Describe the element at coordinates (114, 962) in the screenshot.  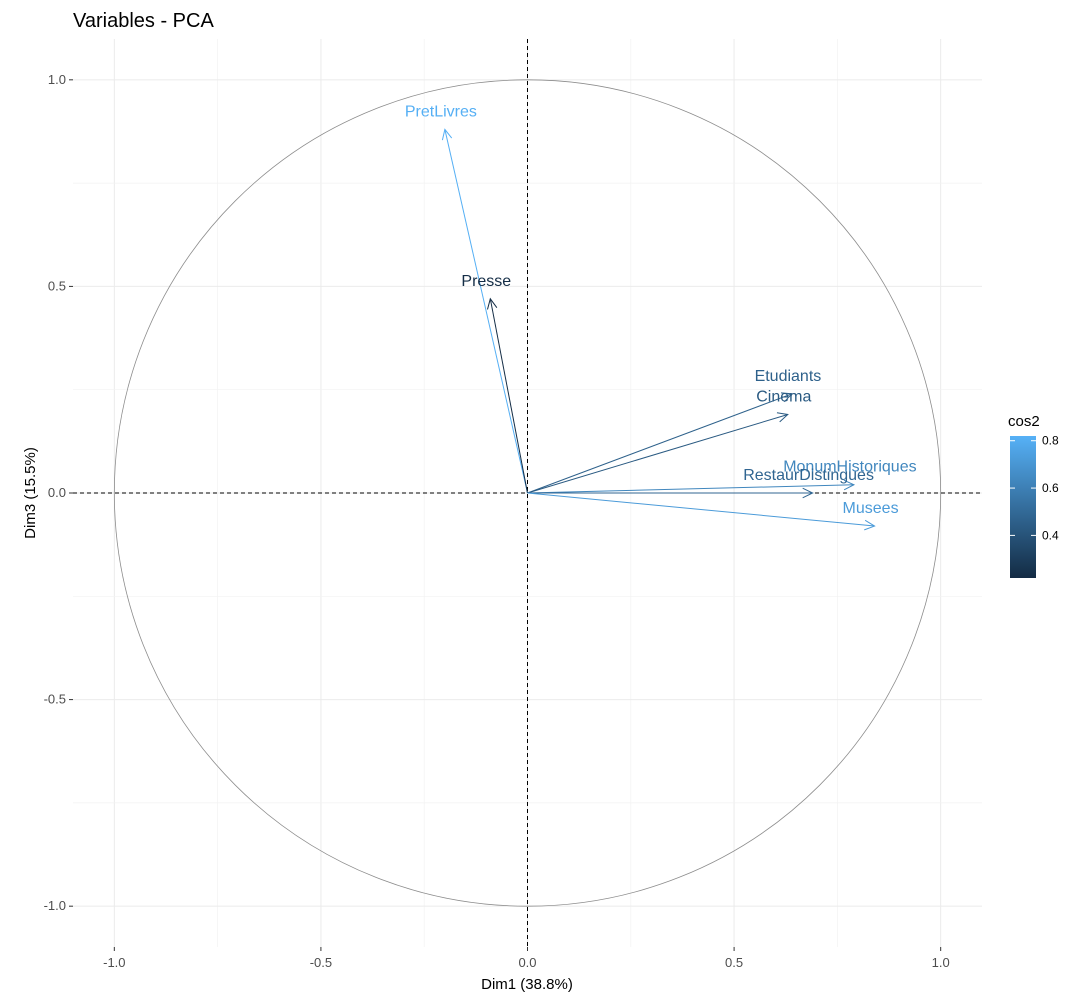
I see `x-tick-label: -1.0` at that location.